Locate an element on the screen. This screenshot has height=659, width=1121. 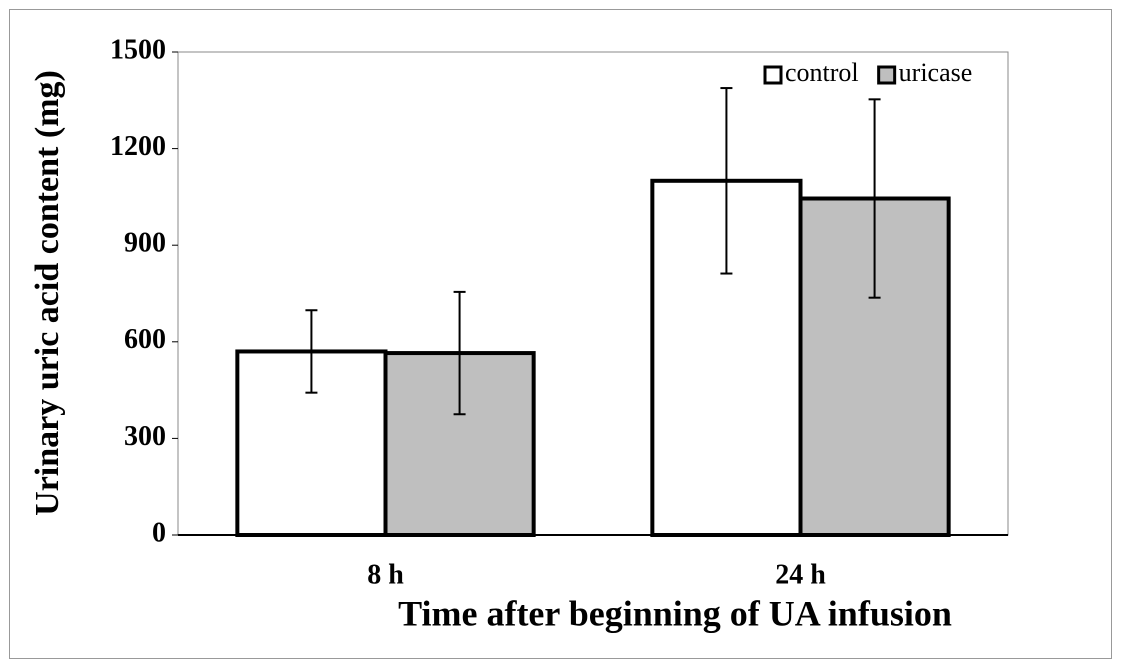
y-axis-label: Urinary uric acid content (mg) is located at coordinates (47, 293).